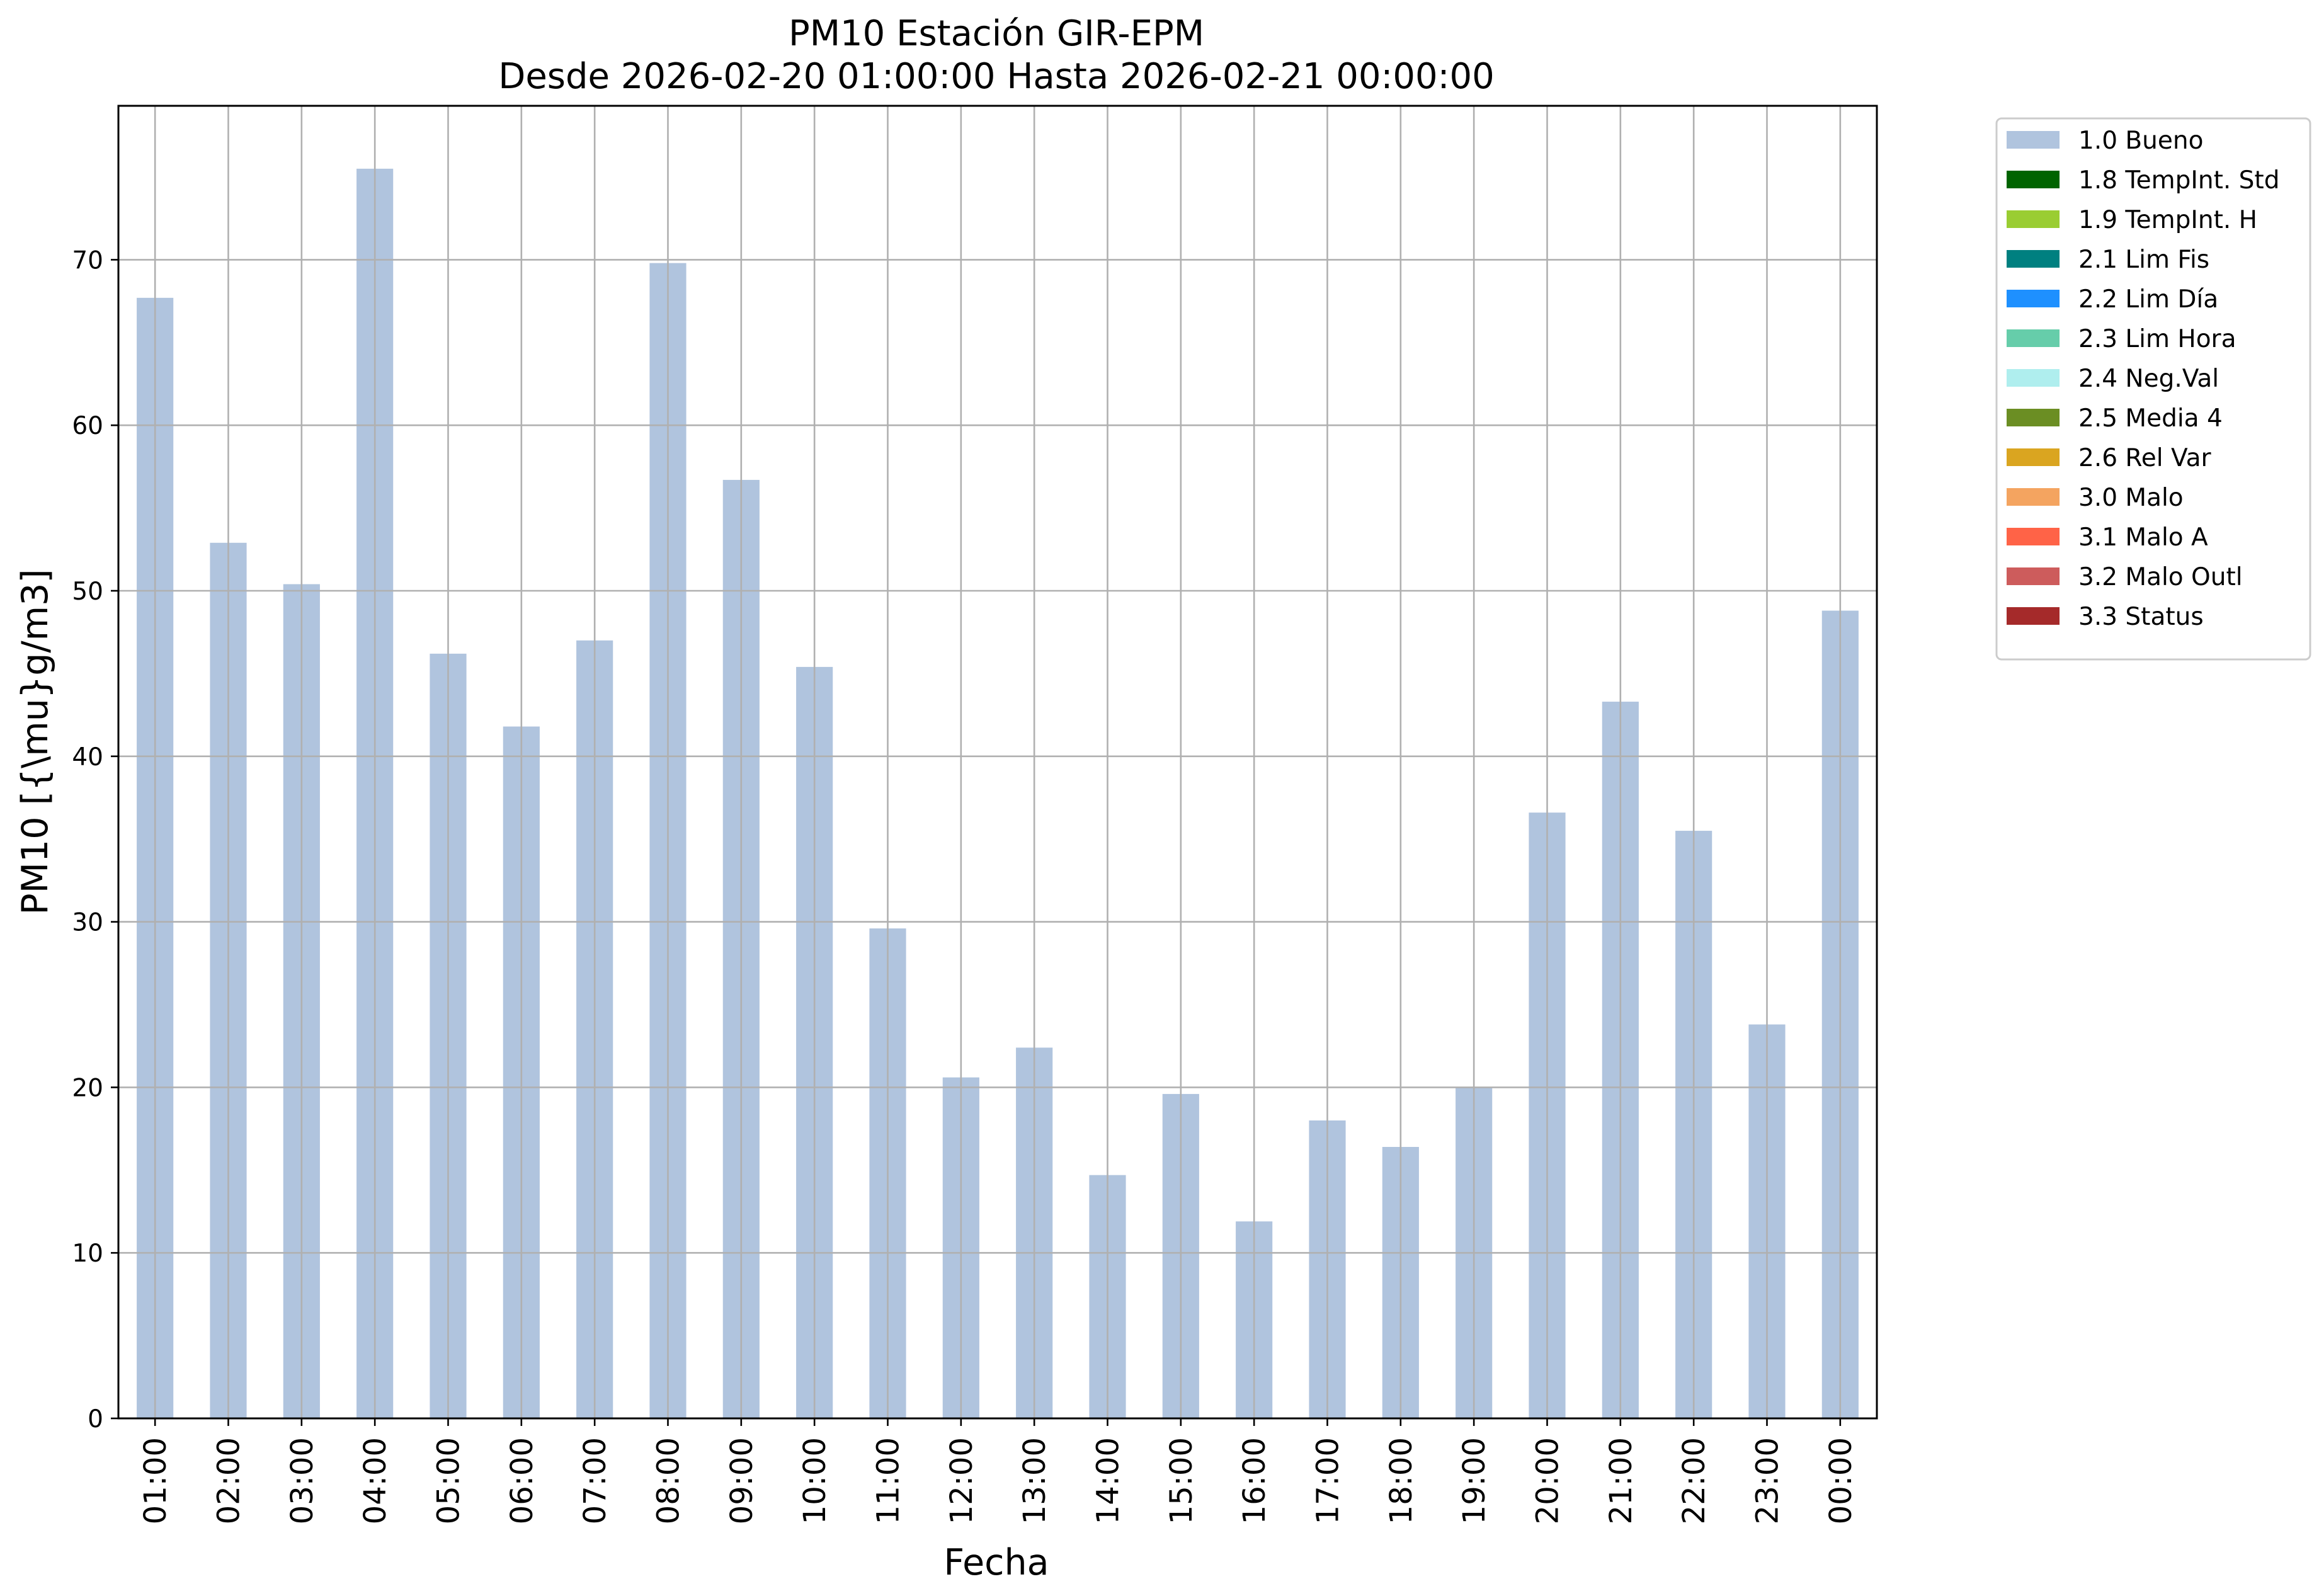 The height and width of the screenshot is (1596, 2319). Describe the element at coordinates (87, 1254) in the screenshot. I see `y-tick-label: 10` at that location.